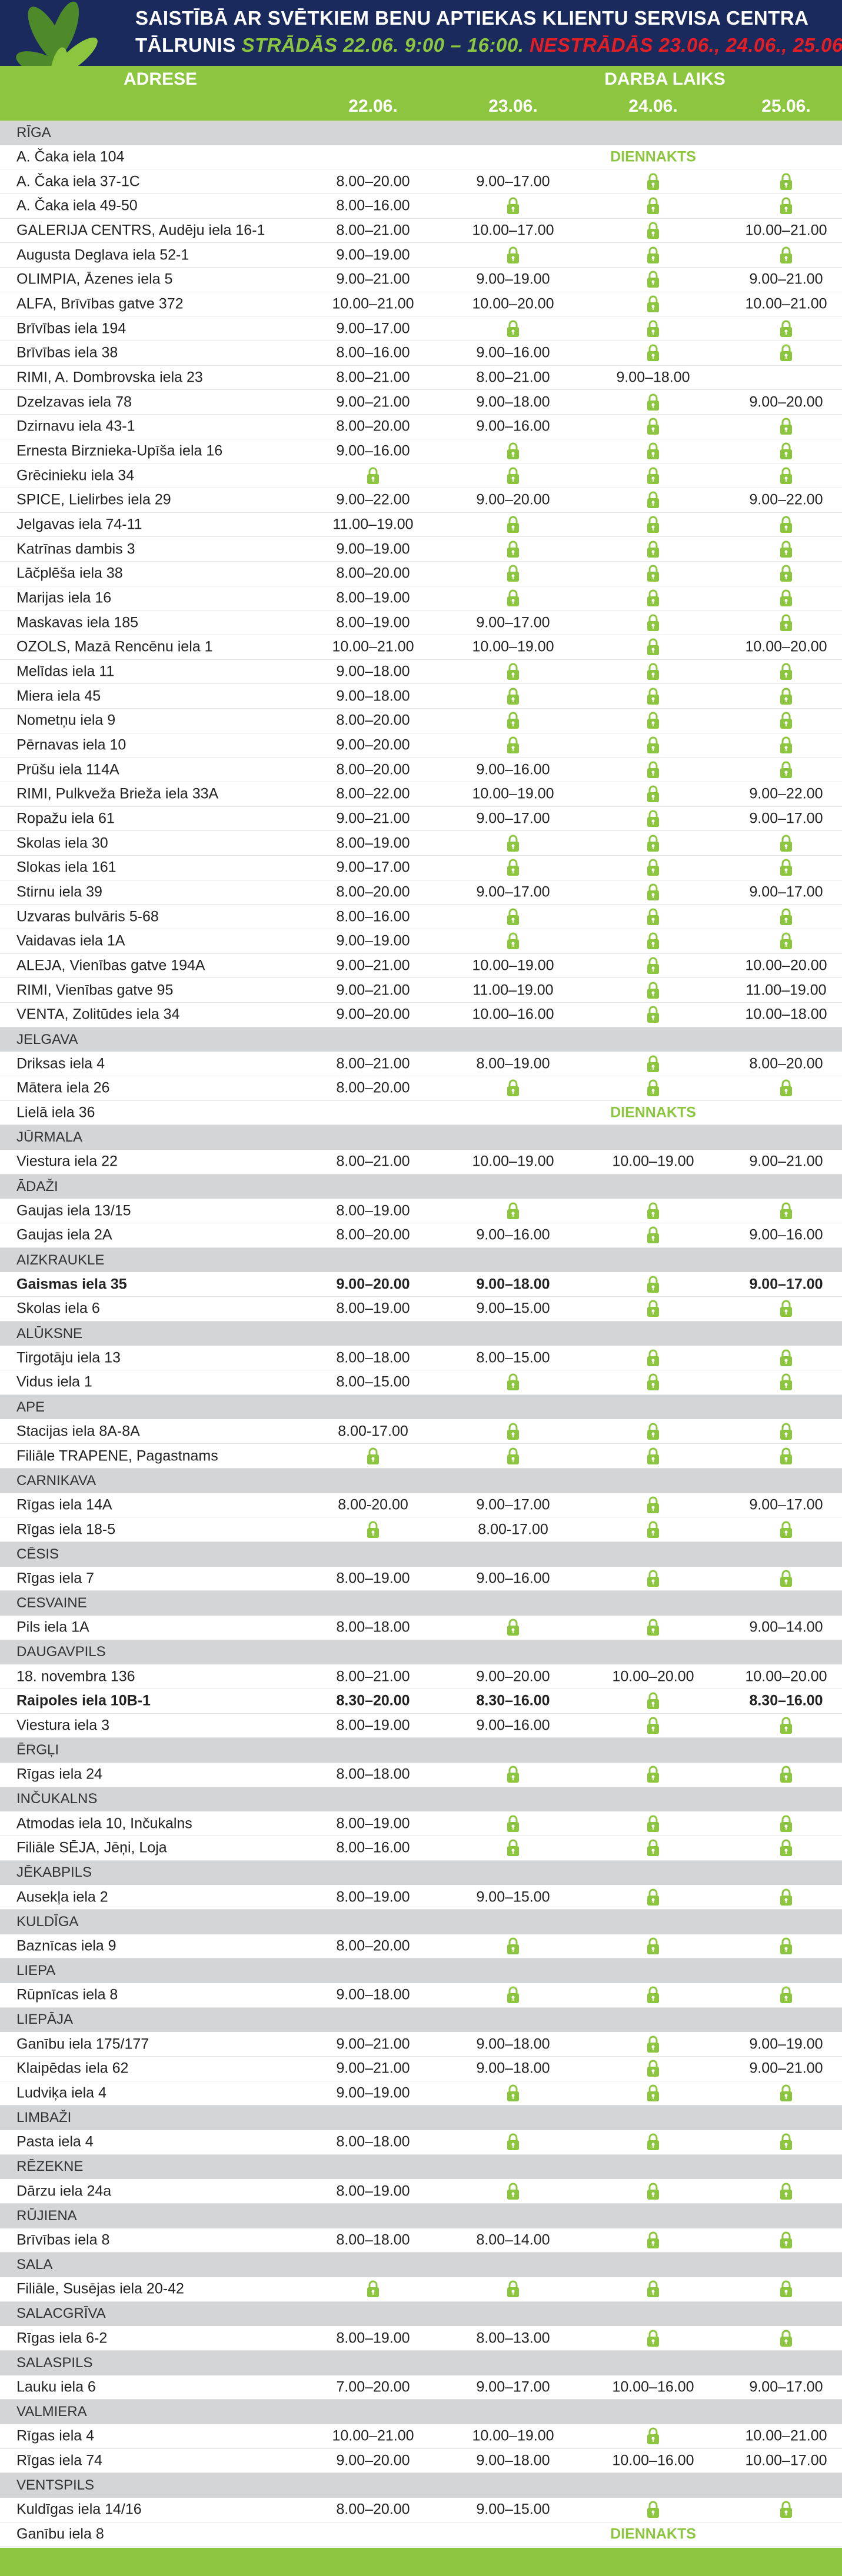 Image resolution: width=842 pixels, height=2576 pixels. Describe the element at coordinates (373, 2386) in the screenshot. I see `hours: 7.00–20.00` at that location.